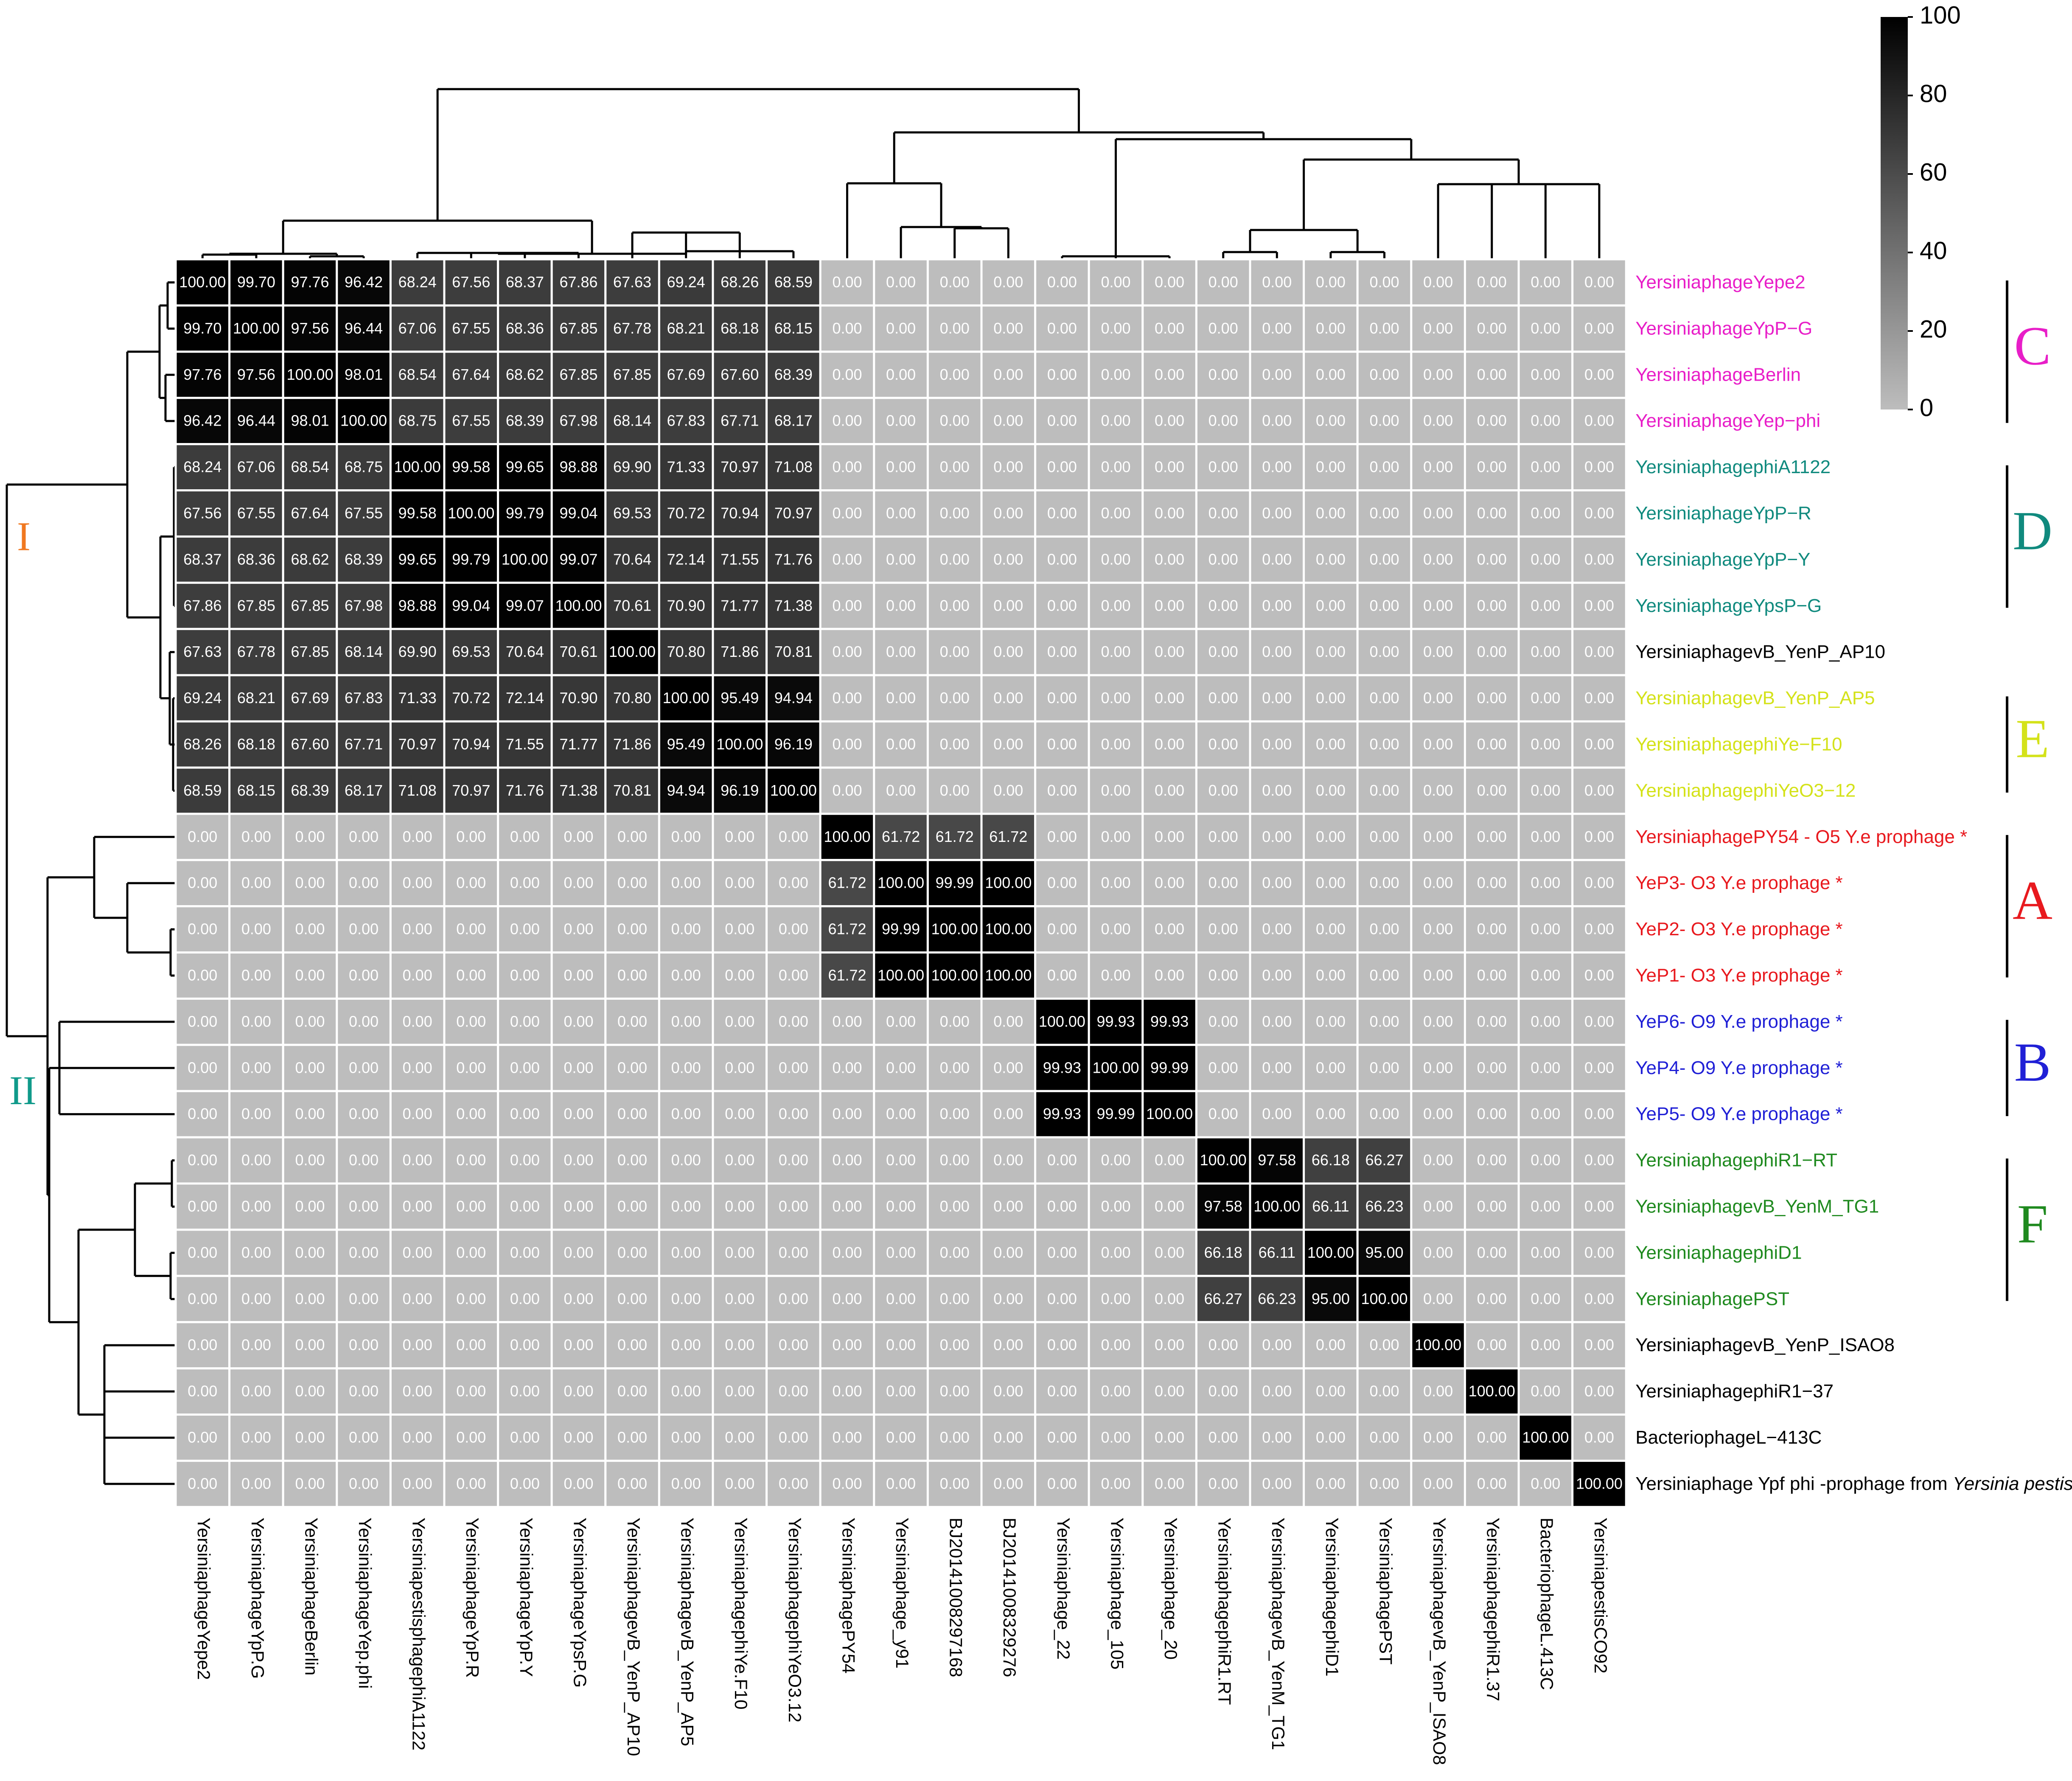 The width and height of the screenshot is (2072, 1781). I want to click on row-label: YersiniaphageYpP−Y, so click(1722, 559).